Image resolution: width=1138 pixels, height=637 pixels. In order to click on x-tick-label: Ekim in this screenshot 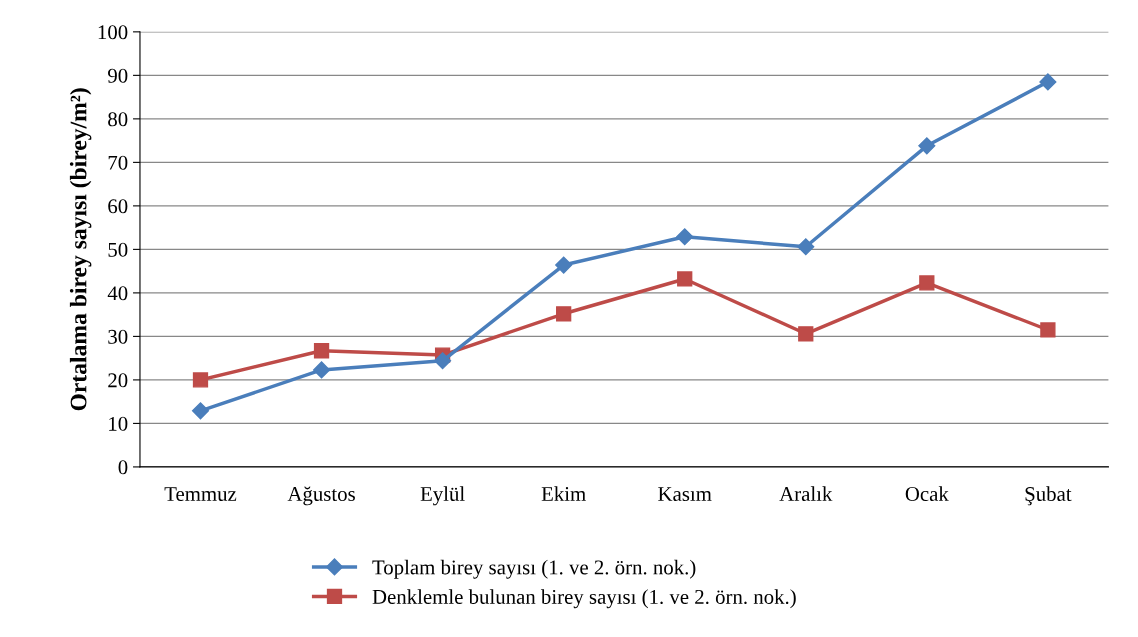, I will do `click(563, 493)`.